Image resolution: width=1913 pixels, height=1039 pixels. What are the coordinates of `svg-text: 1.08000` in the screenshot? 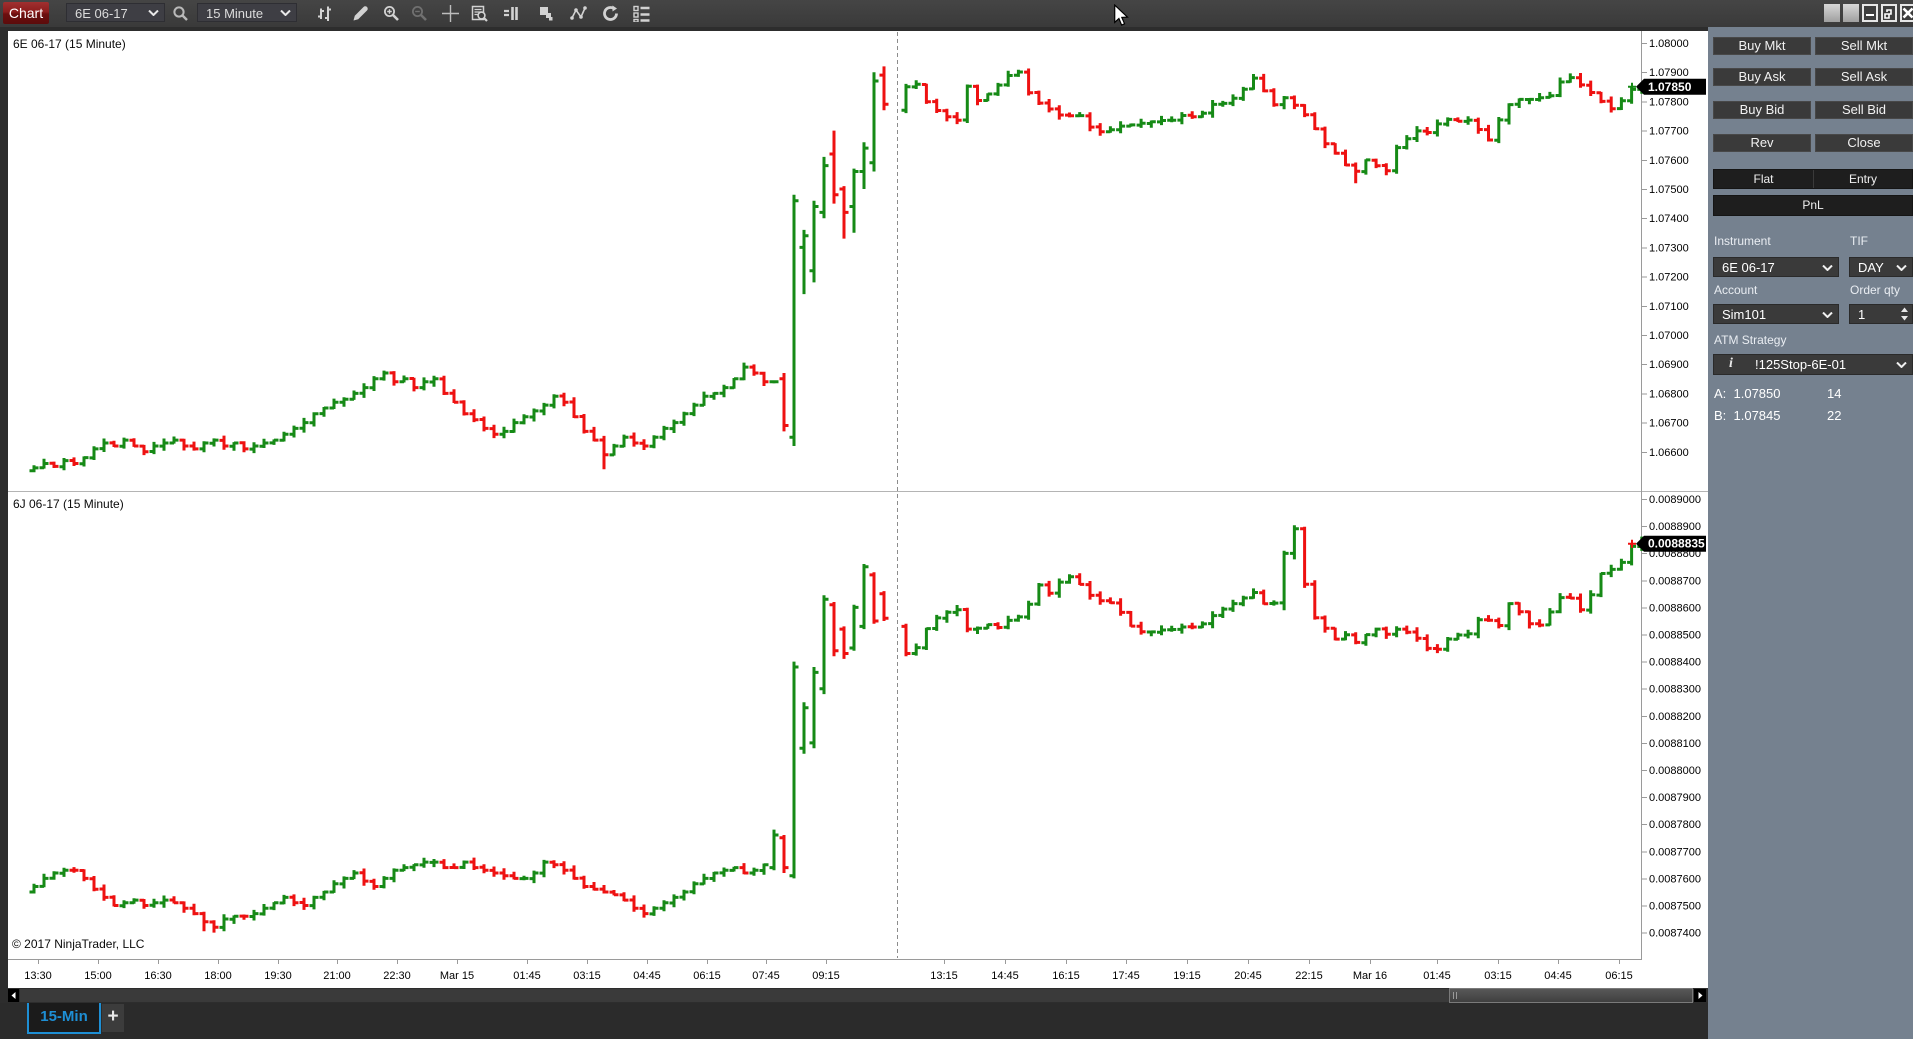 It's located at (1669, 44).